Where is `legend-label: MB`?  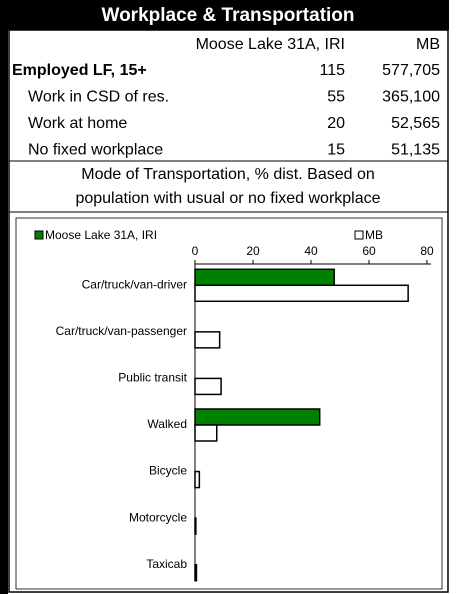 legend-label: MB is located at coordinates (374, 235).